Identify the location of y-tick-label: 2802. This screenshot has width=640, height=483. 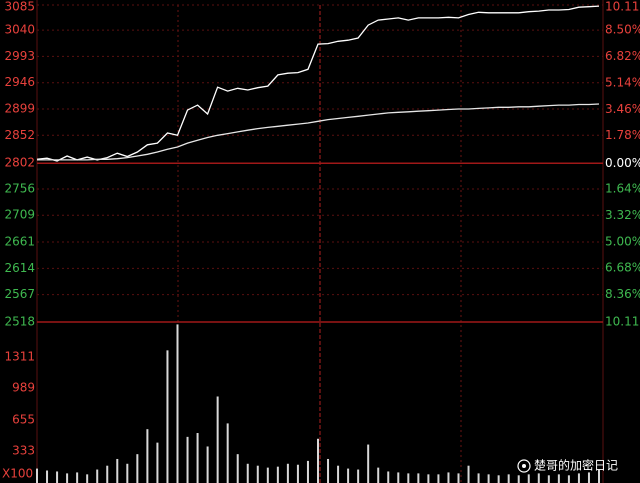
(19, 163).